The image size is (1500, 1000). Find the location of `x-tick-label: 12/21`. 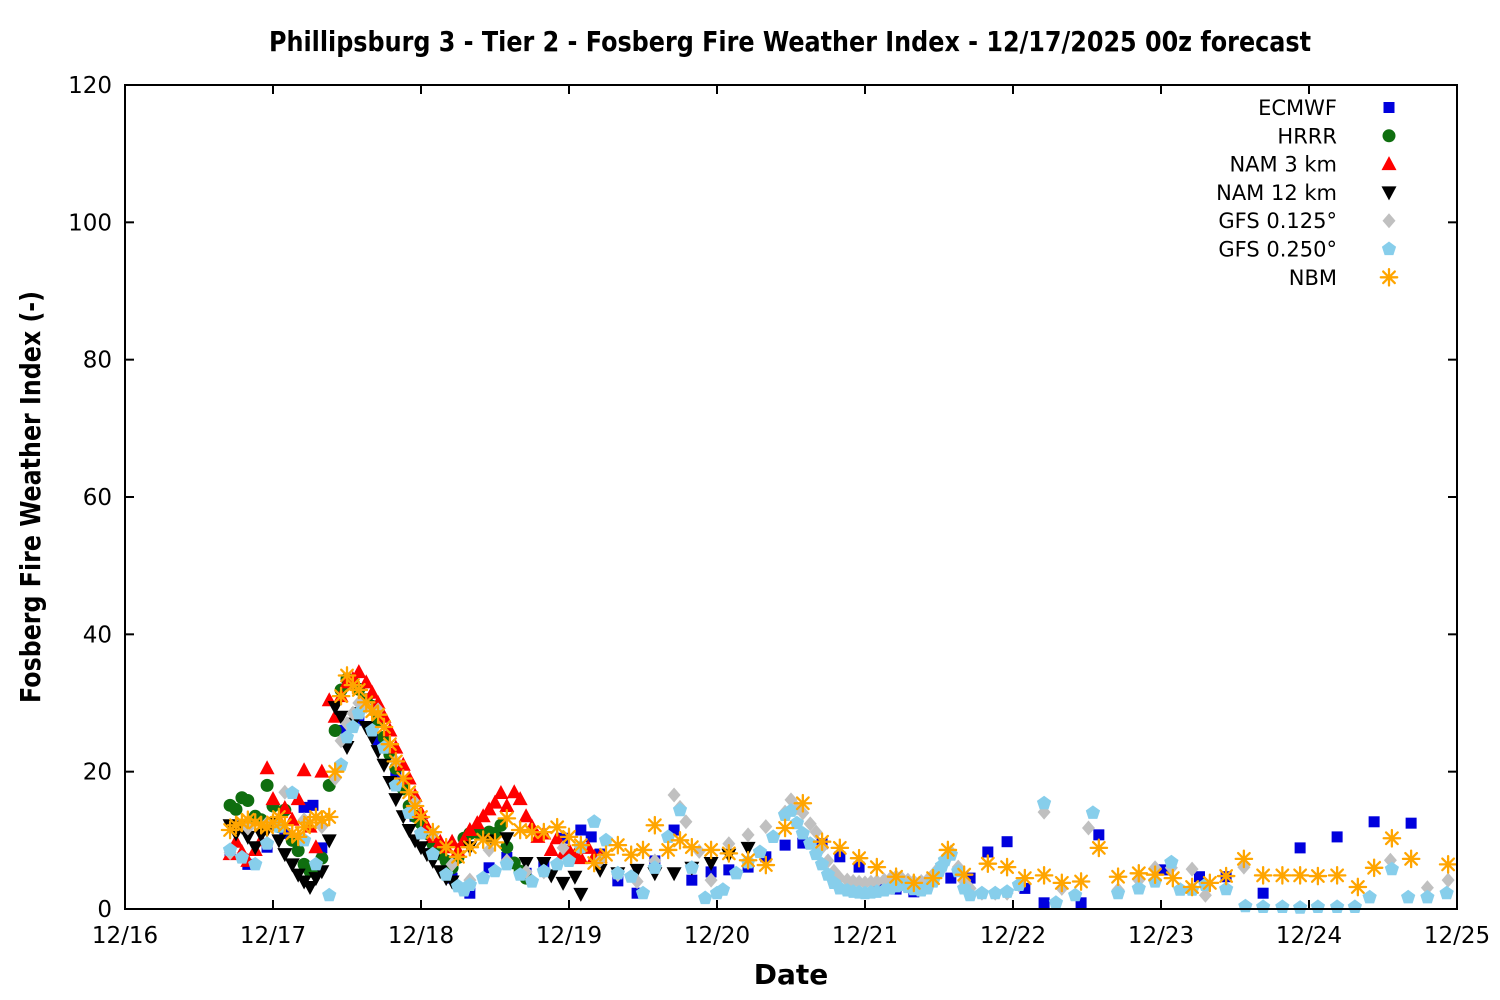

x-tick-label: 12/21 is located at coordinates (865, 936).